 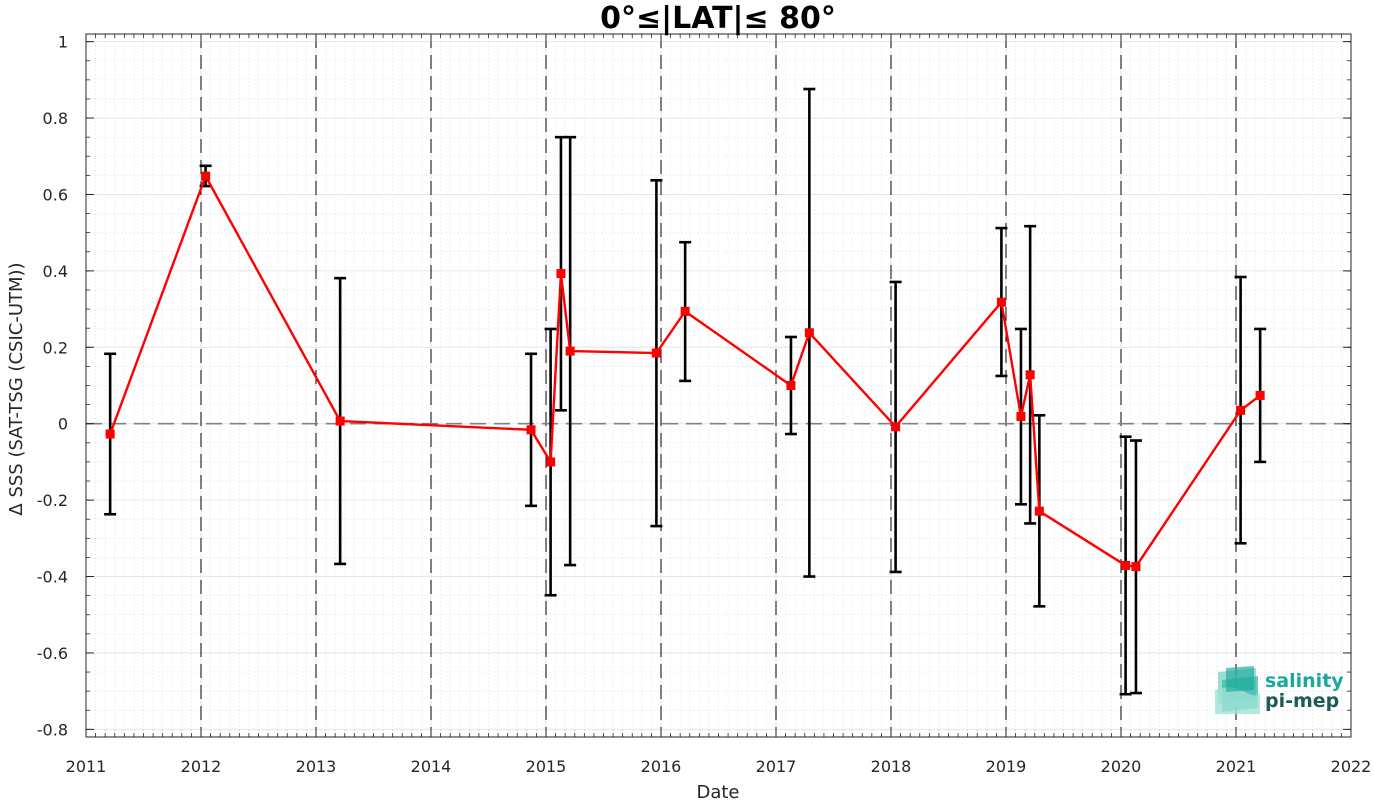 I want to click on x-tick-label: 2011, so click(x=86, y=766).